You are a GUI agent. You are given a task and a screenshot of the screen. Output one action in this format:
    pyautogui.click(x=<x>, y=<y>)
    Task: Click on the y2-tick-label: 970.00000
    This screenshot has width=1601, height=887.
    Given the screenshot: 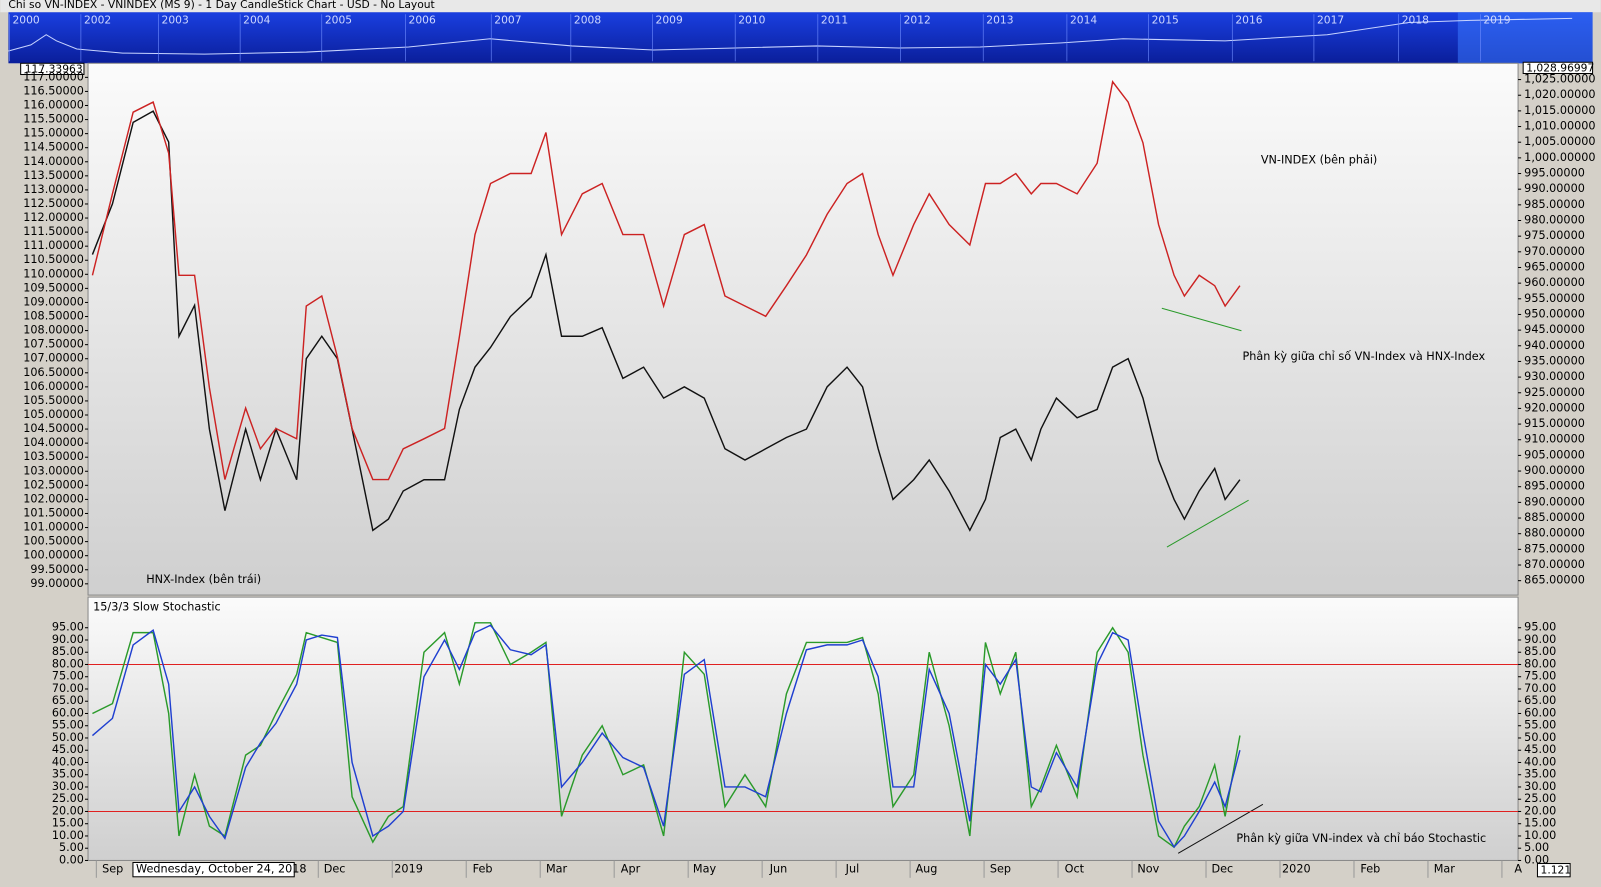 What is the action you would take?
    pyautogui.click(x=1554, y=251)
    